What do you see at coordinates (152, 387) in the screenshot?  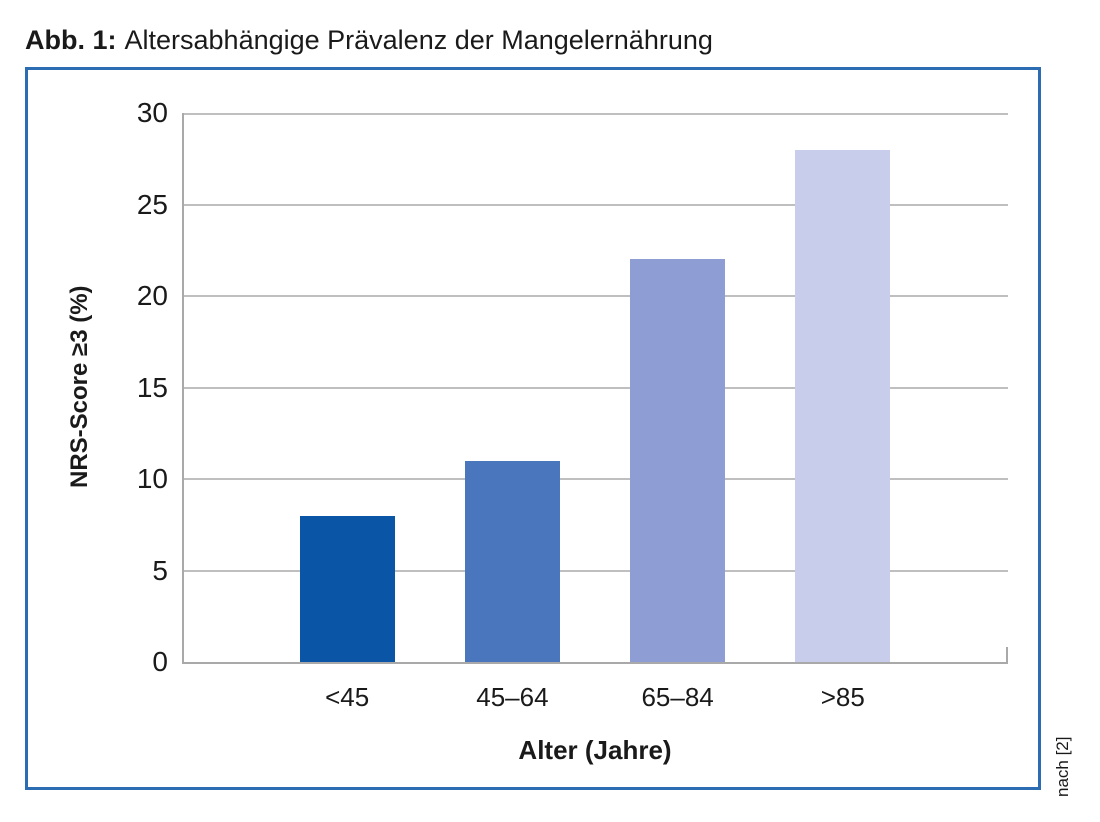 I see `y-tick-label: 15` at bounding box center [152, 387].